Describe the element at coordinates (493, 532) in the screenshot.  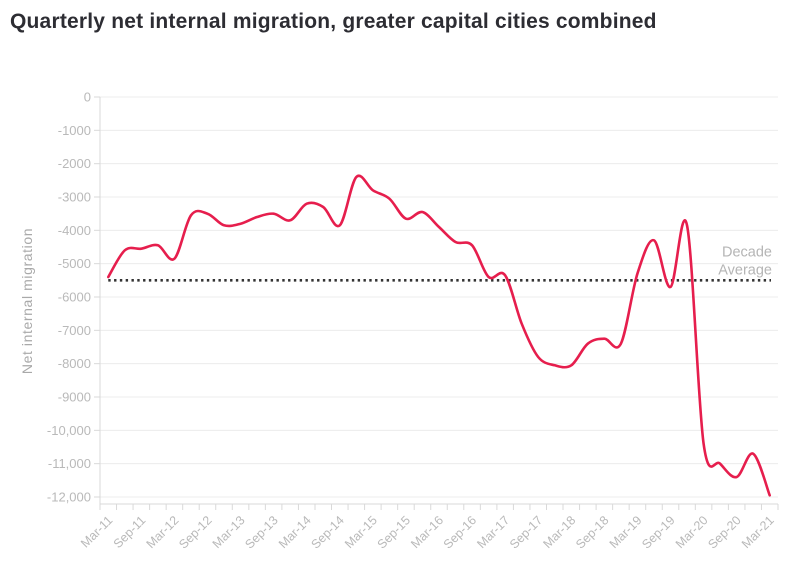
I see `x-tick-label: Mar-17` at that location.